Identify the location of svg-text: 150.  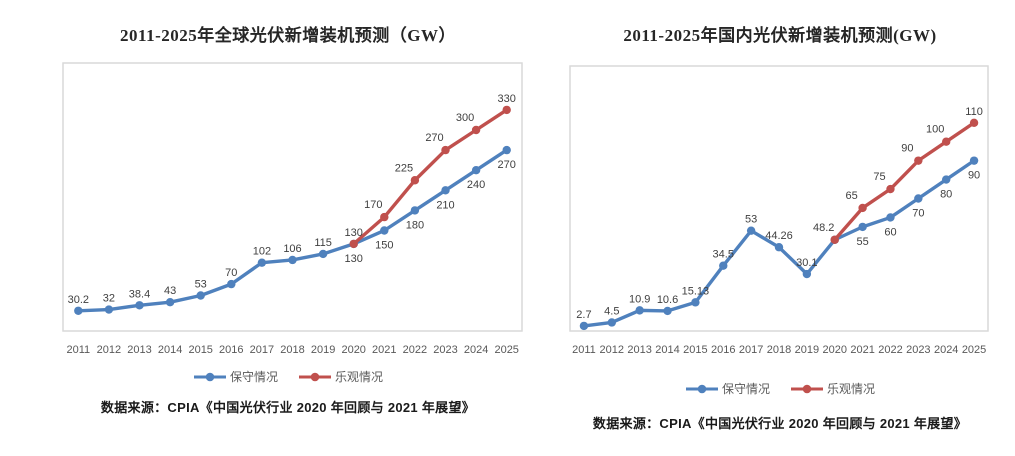
(384, 246).